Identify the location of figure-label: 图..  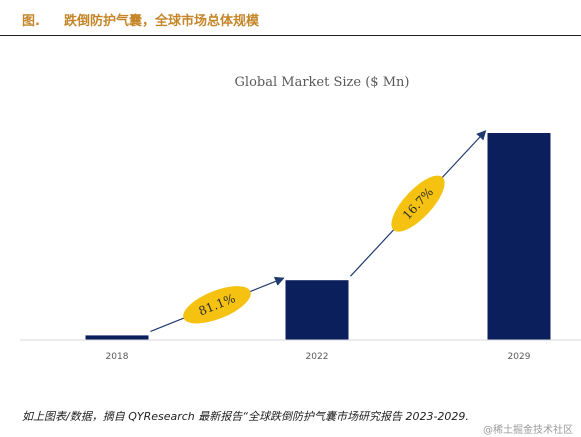
(31, 21).